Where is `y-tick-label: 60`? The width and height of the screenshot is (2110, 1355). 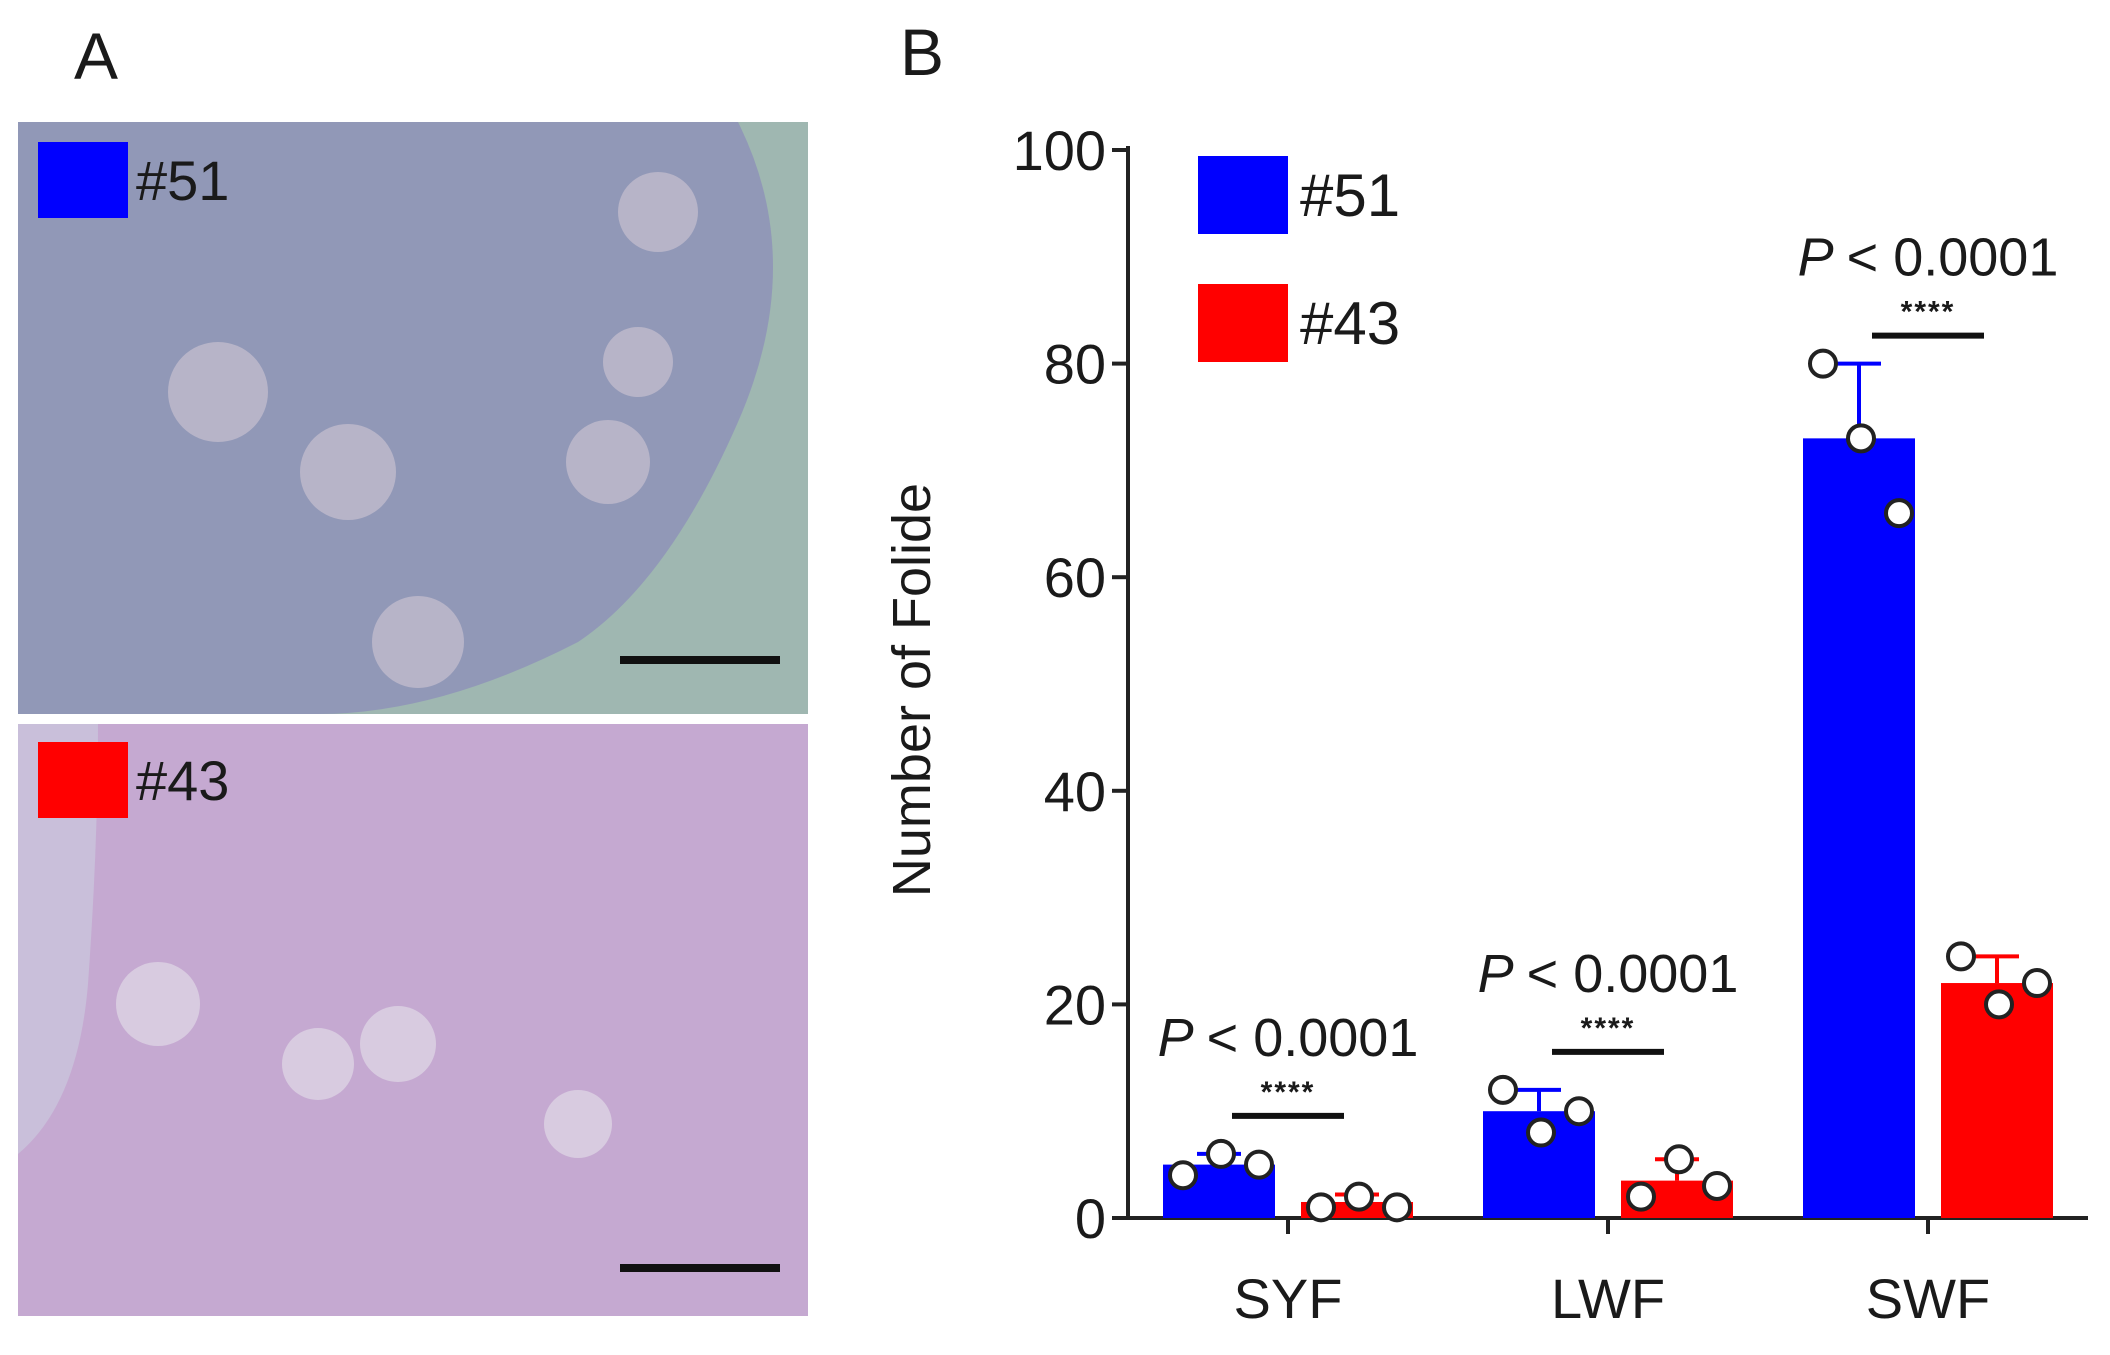 y-tick-label: 60 is located at coordinates (1075, 577).